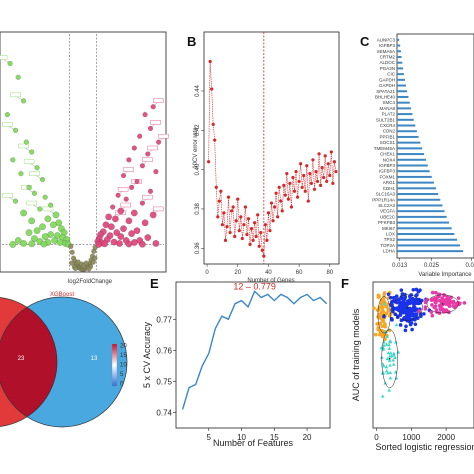 This screenshot has height=474, width=474. What do you see at coordinates (254, 286) in the screenshot?
I see `panel-e-annotation: 12 – 0.779` at bounding box center [254, 286].